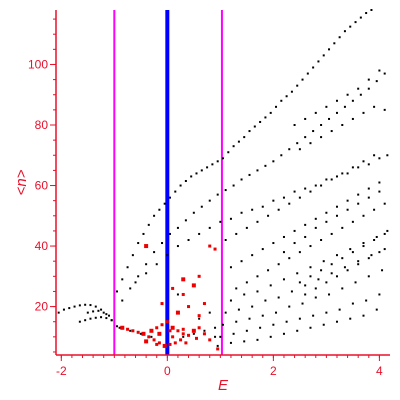 The height and width of the screenshot is (400, 400). Describe the element at coordinates (42, 307) in the screenshot. I see `y-tick-label: 20` at that location.